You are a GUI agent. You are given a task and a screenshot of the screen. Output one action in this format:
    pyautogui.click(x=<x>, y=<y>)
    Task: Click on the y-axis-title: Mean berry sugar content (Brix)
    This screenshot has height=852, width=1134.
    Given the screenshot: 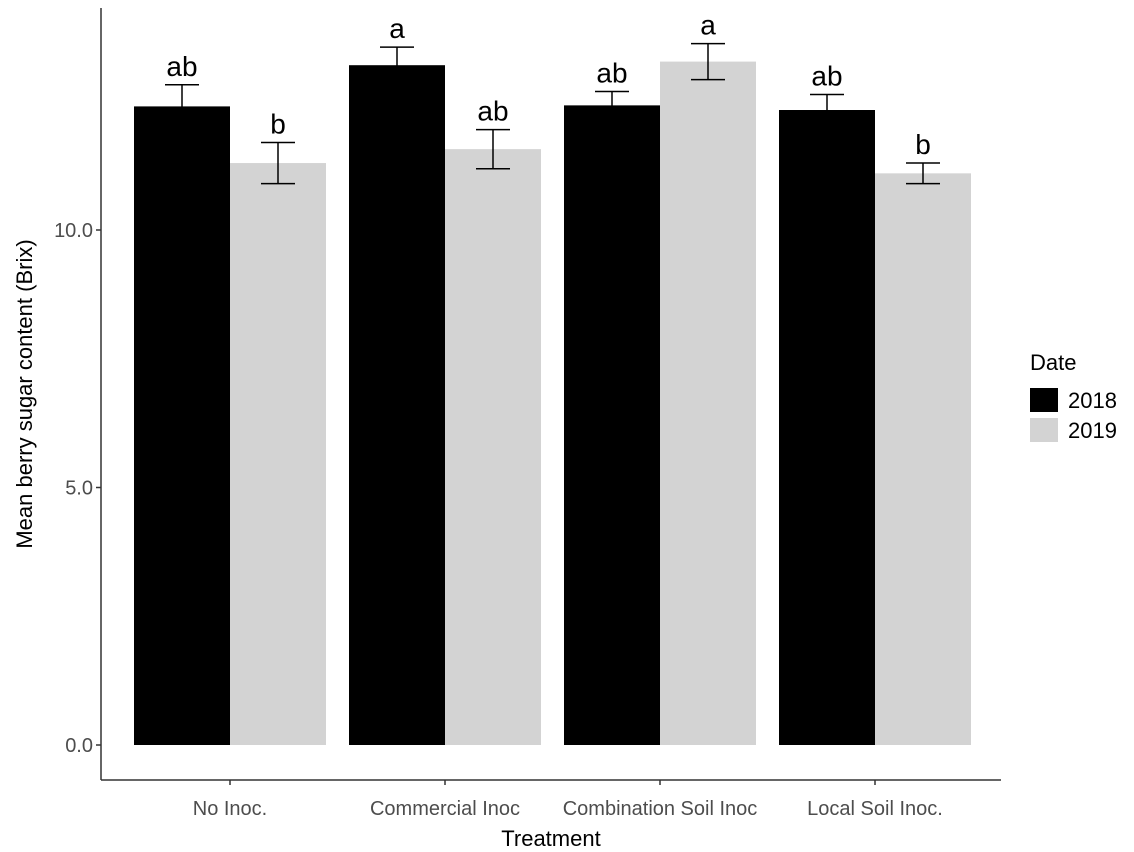 What is the action you would take?
    pyautogui.click(x=24, y=393)
    